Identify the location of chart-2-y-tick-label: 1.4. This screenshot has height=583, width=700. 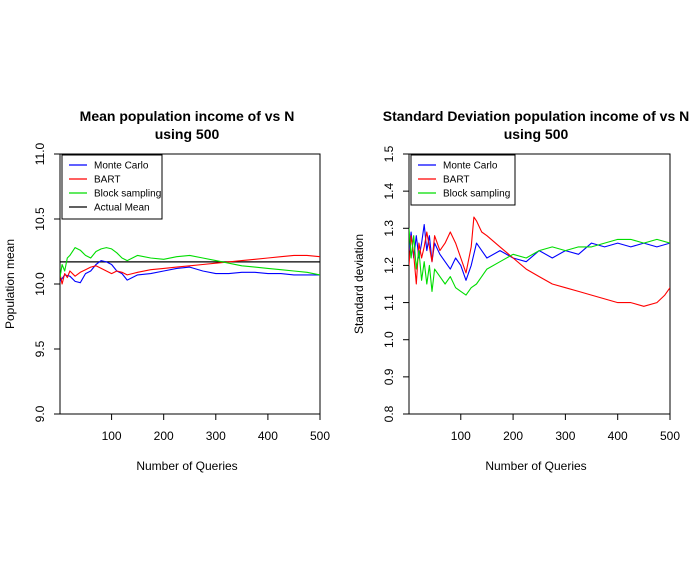
(389, 190).